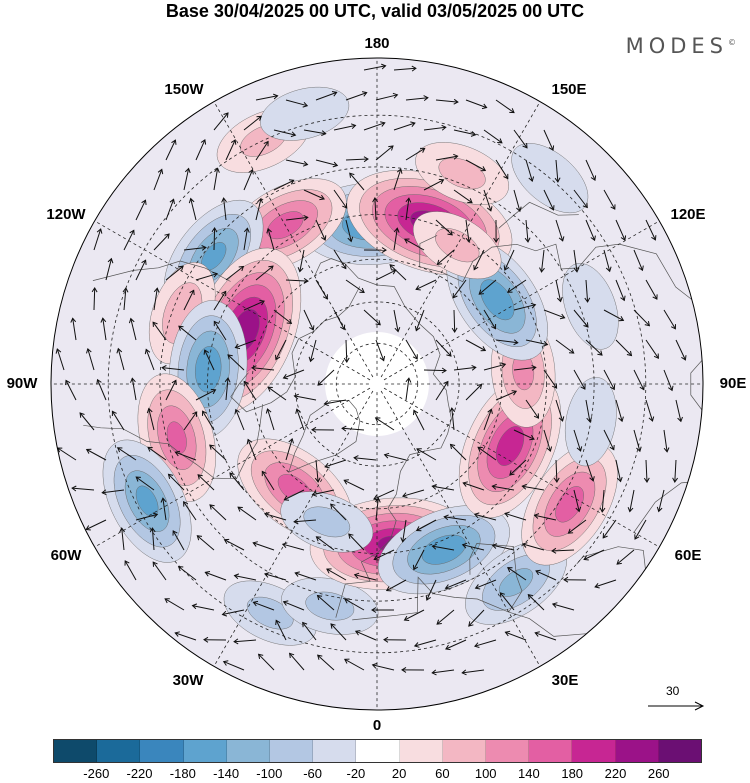 The height and width of the screenshot is (783, 750). What do you see at coordinates (572, 773) in the screenshot?
I see `colorbar-tick-label: 180` at bounding box center [572, 773].